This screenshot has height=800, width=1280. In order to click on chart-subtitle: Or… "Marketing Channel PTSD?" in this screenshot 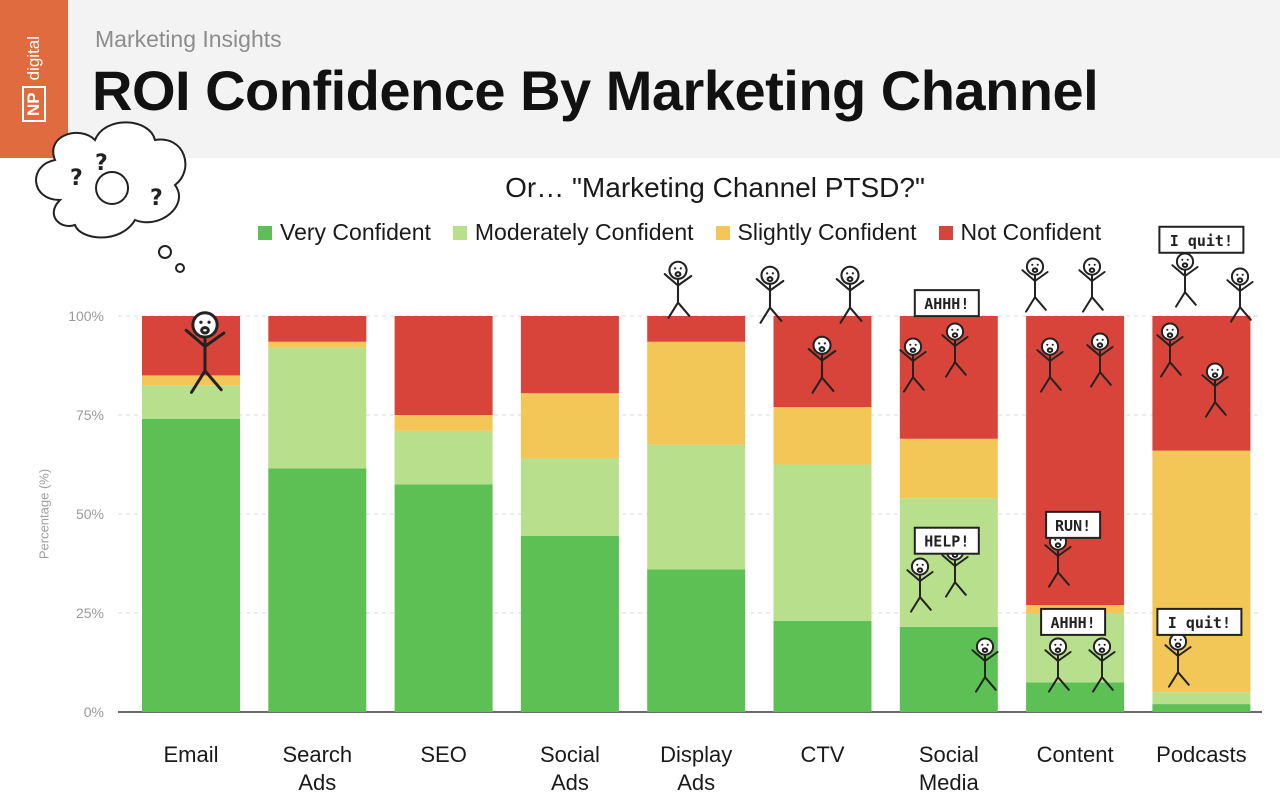, I will do `click(715, 187)`.